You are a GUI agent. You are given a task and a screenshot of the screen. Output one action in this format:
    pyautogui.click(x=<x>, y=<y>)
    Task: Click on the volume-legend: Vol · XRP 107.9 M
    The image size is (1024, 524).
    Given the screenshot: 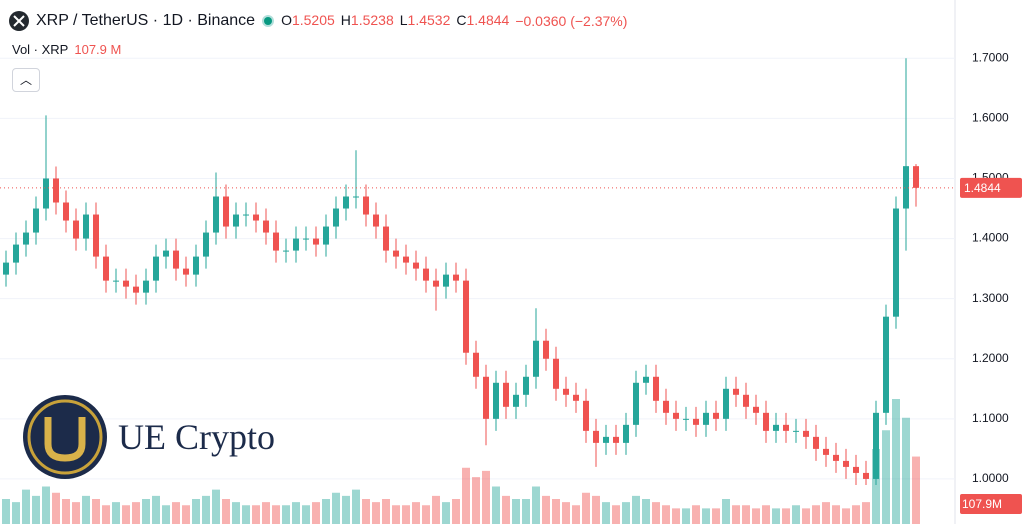 What is the action you would take?
    pyautogui.click(x=66, y=49)
    